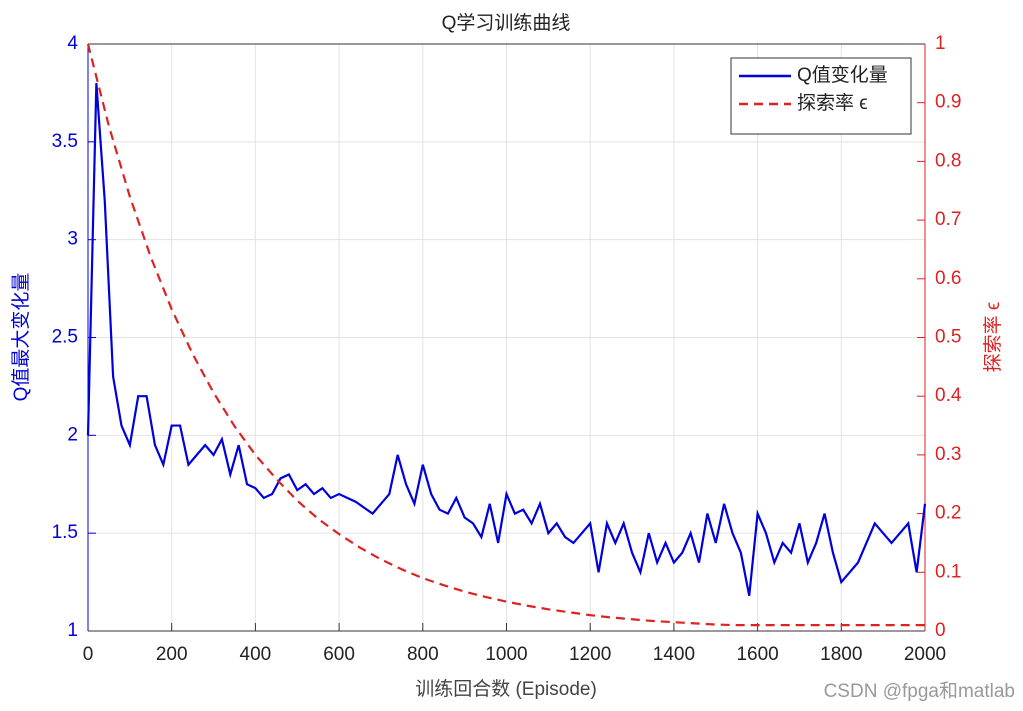 This screenshot has width=1023, height=711. I want to click on y-tick-label: 1.5, so click(65, 532).